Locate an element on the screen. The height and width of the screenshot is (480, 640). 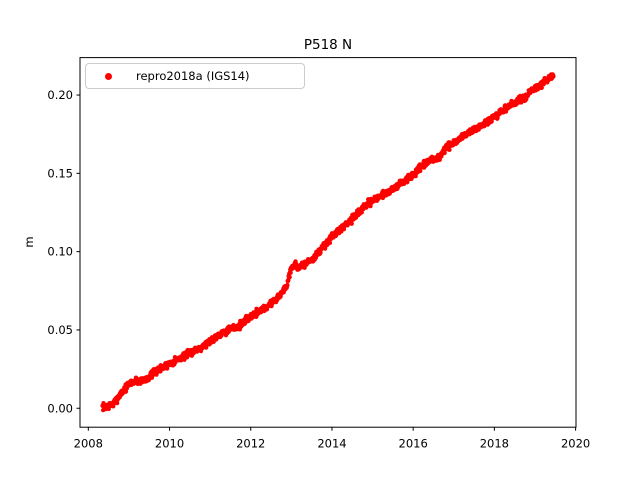
y-tick-label: 0.10 is located at coordinates (60, 252).